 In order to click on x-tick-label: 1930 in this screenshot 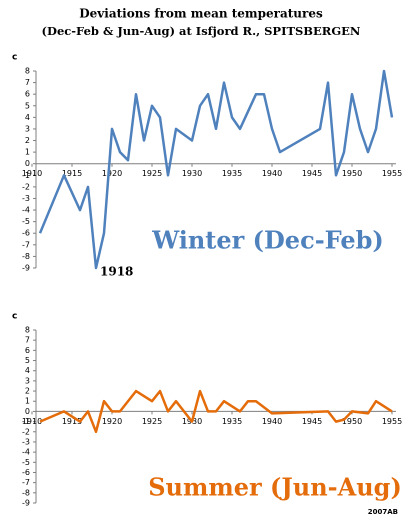, I will do `click(192, 173)`.